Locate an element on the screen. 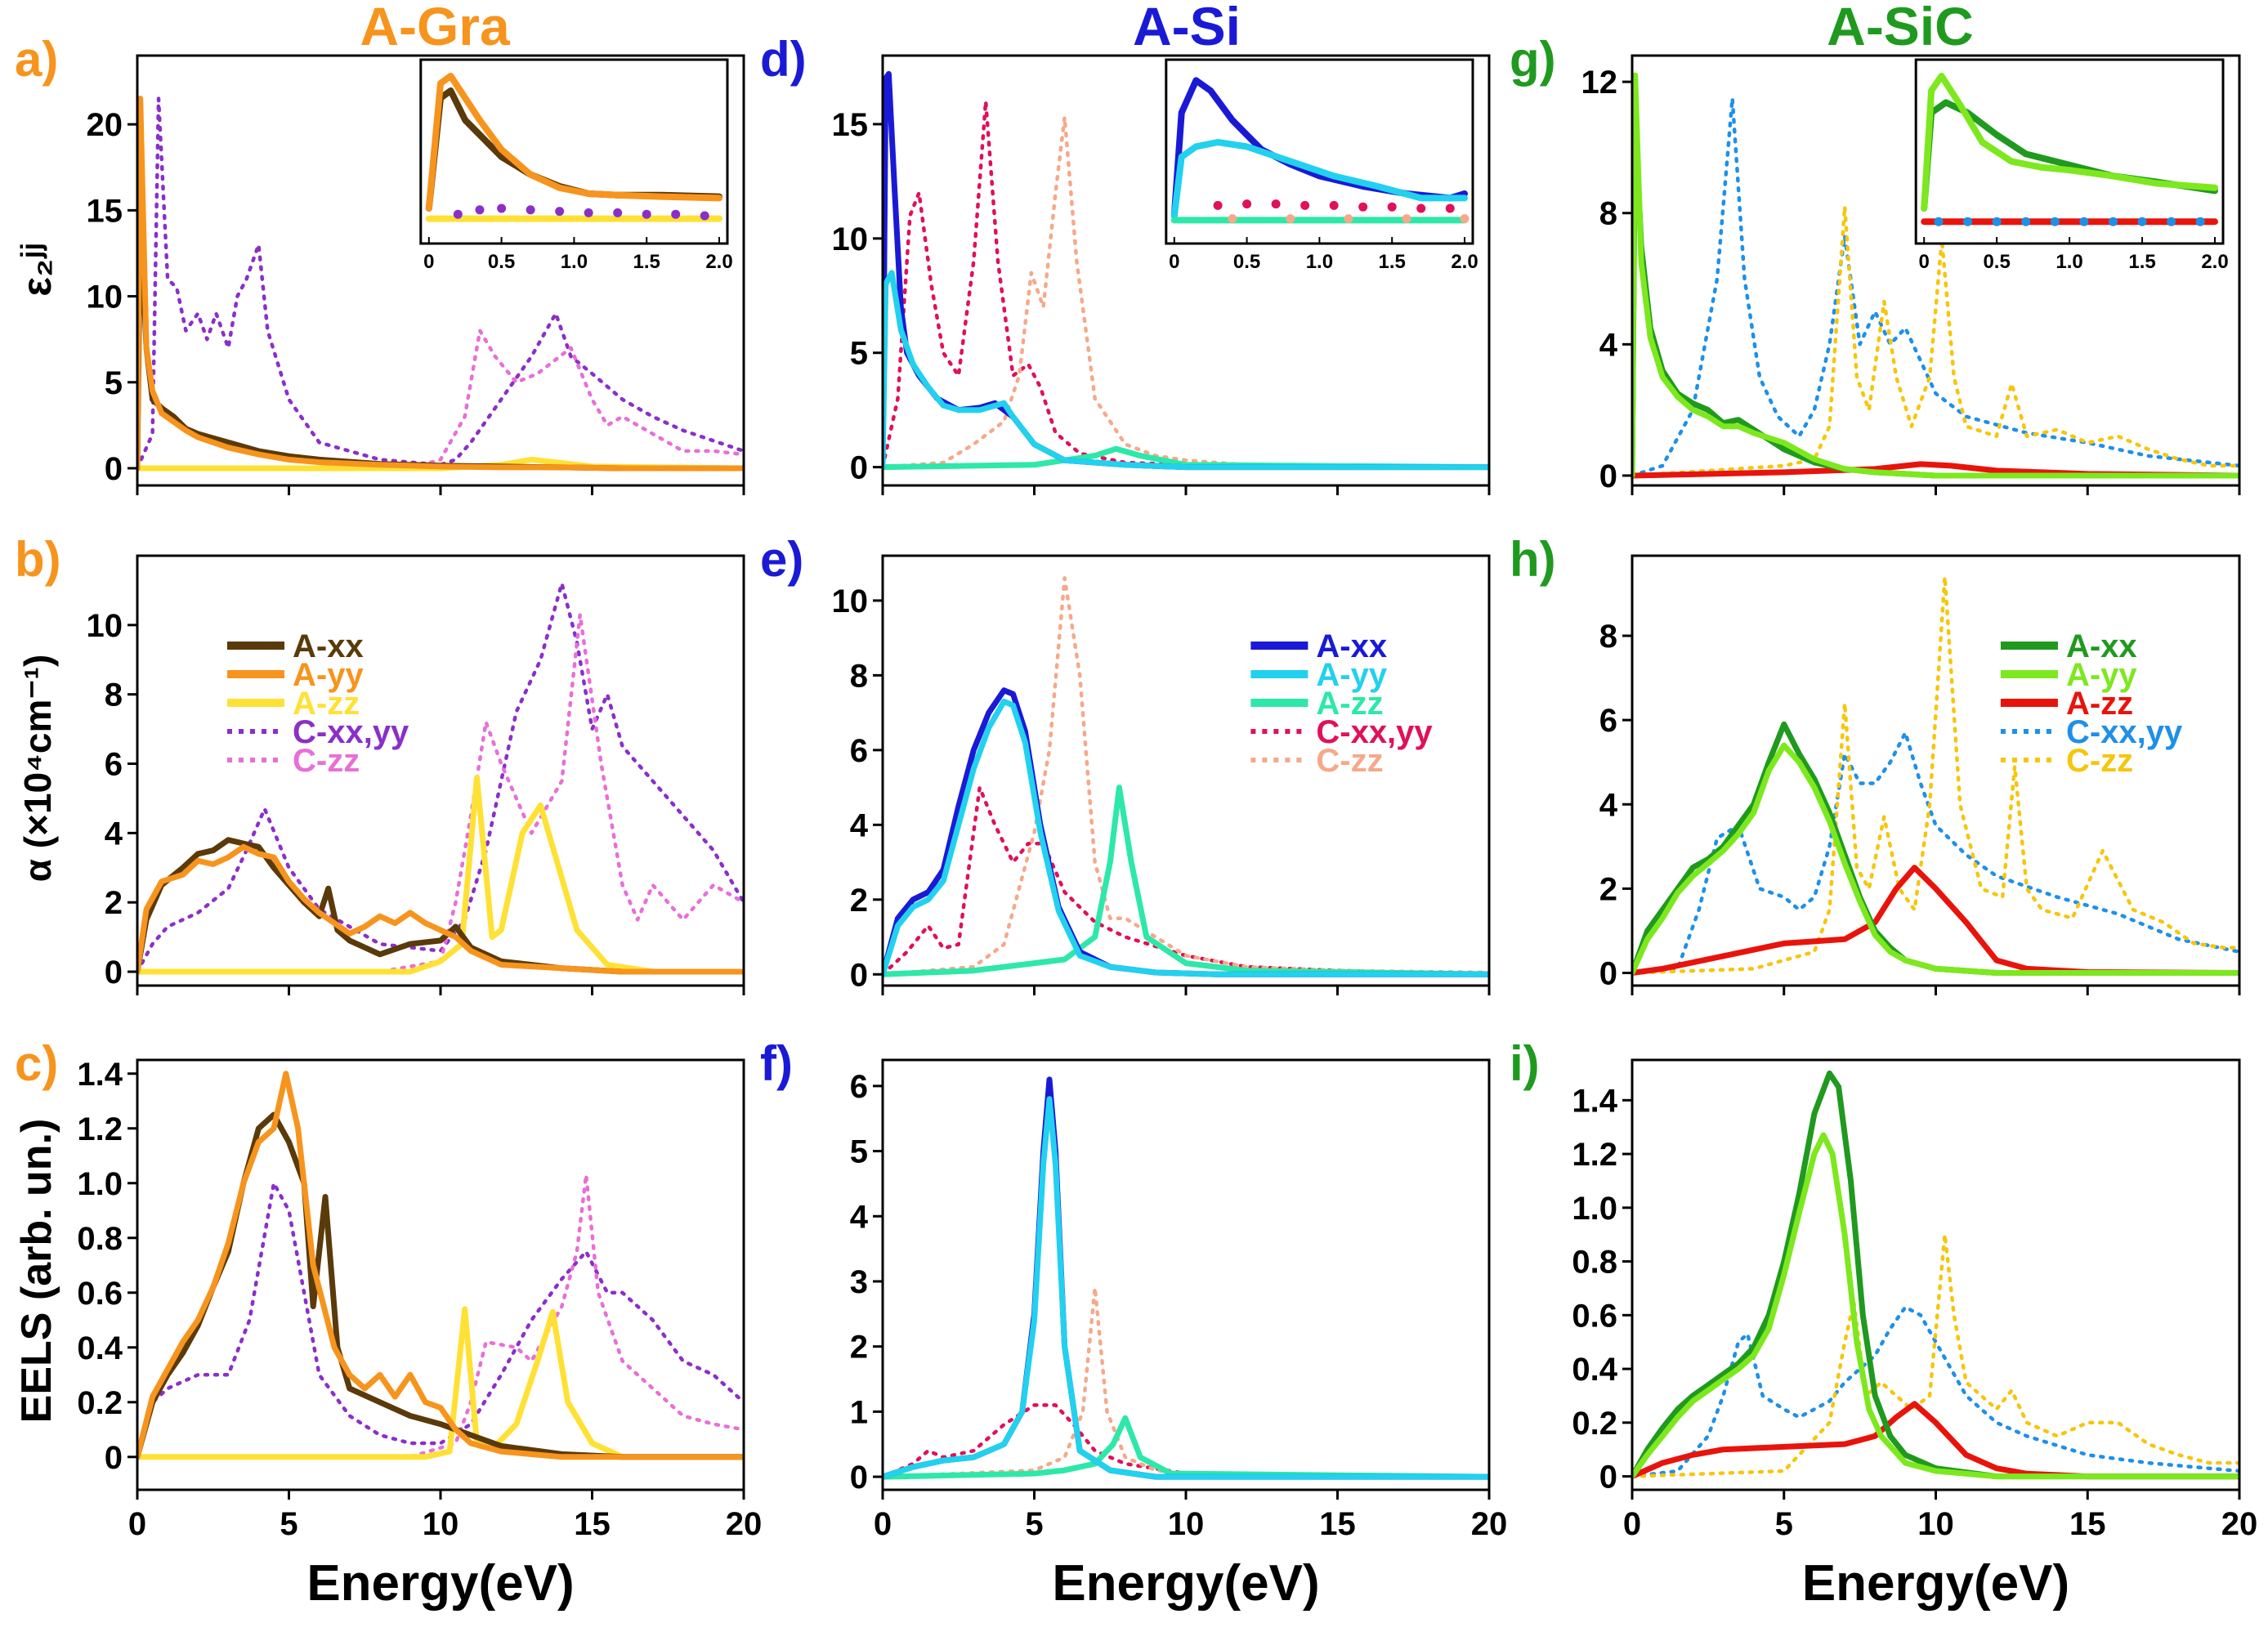 The height and width of the screenshot is (1632, 2268). column-title-a-gra: A-Gra is located at coordinates (435, 28).